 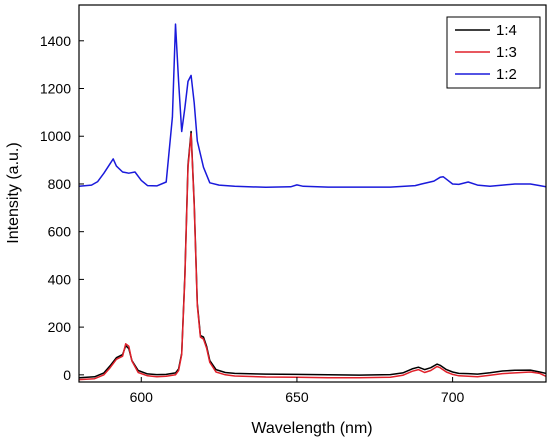 I want to click on x-axis: 600 650 700, so click(x=297, y=391).